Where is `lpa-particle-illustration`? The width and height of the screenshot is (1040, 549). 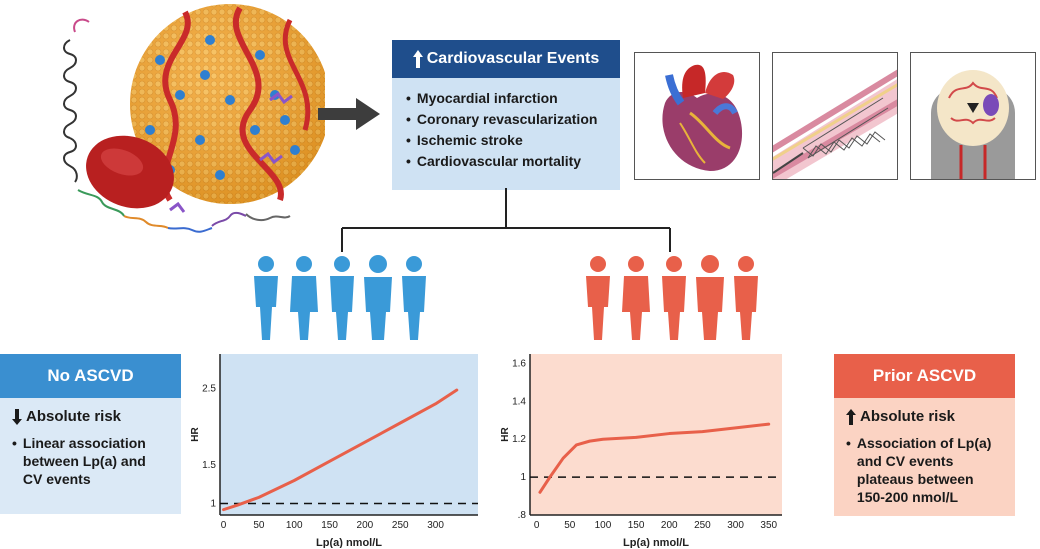 lpa-particle-illustration is located at coordinates (194, 118).